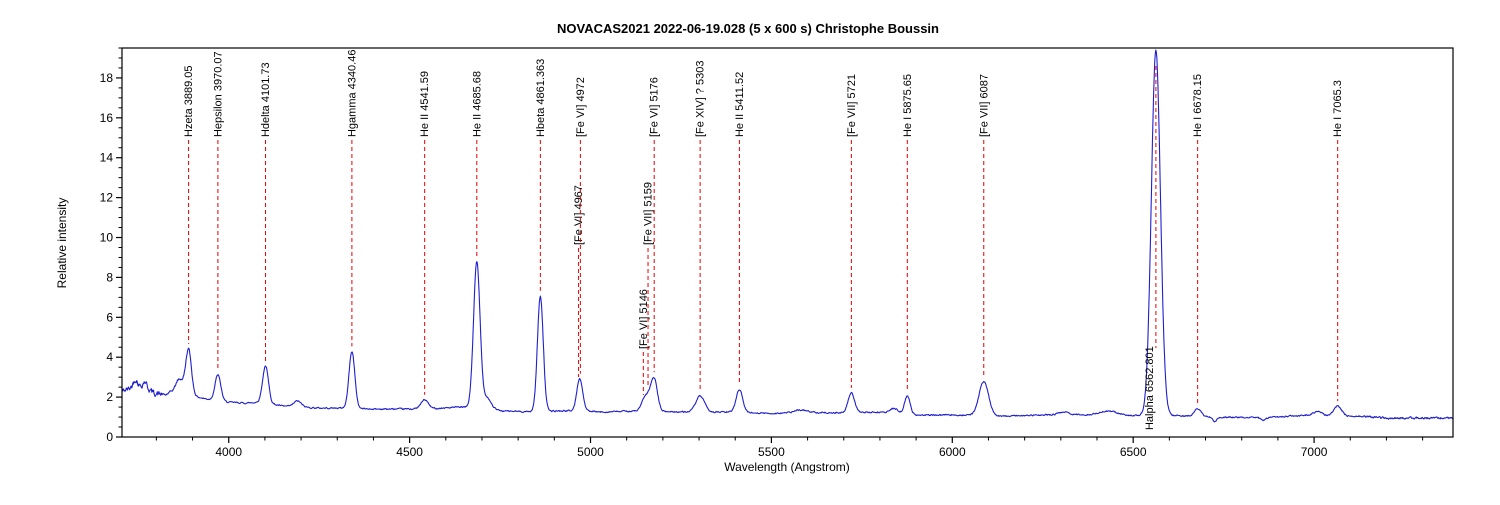 The height and width of the screenshot is (505, 1500). What do you see at coordinates (425, 233) in the screenshot?
I see `spectral-line-marker: He II 4541.59` at bounding box center [425, 233].